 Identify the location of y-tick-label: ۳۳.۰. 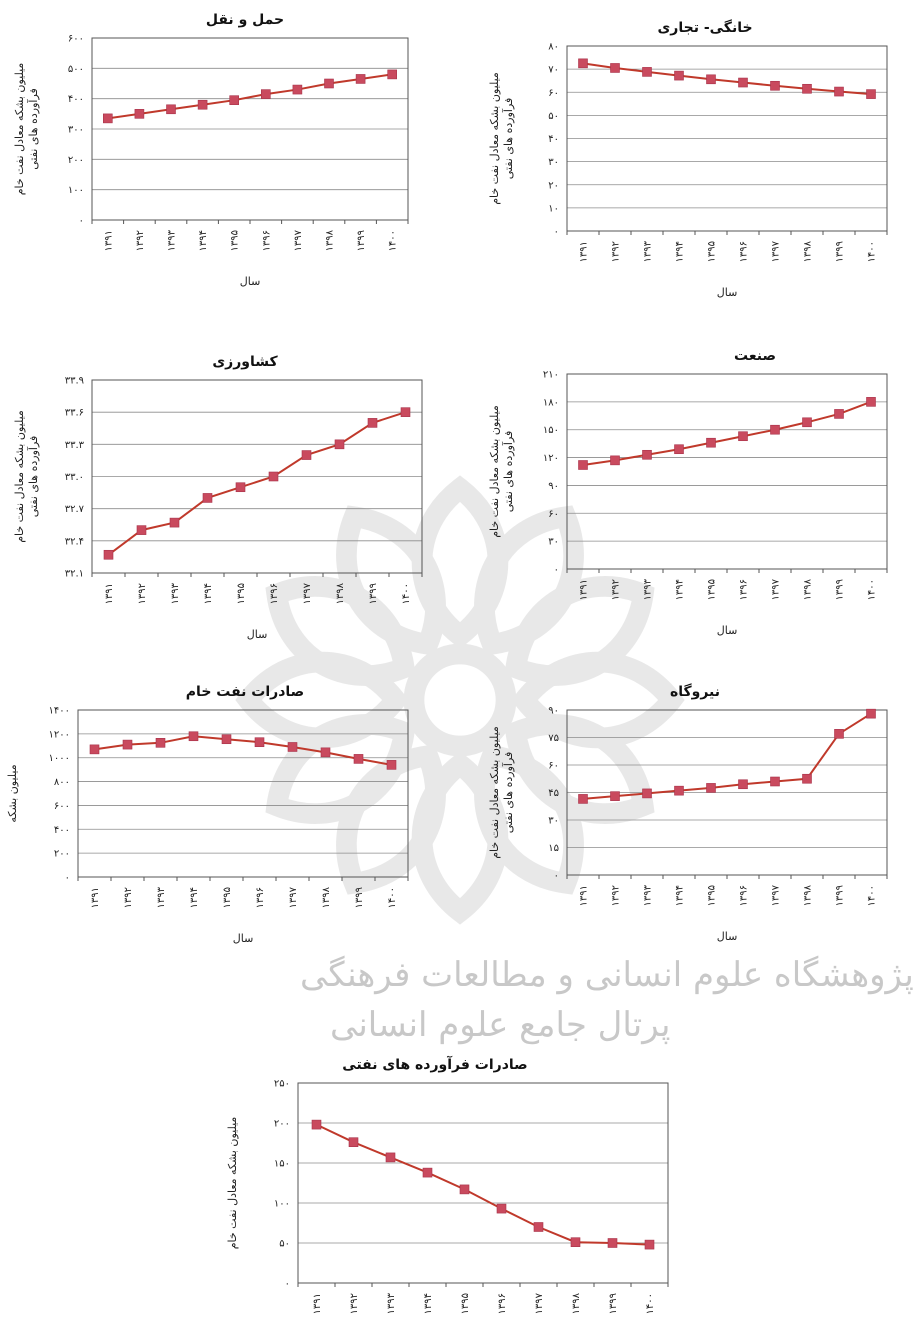
(74, 477).